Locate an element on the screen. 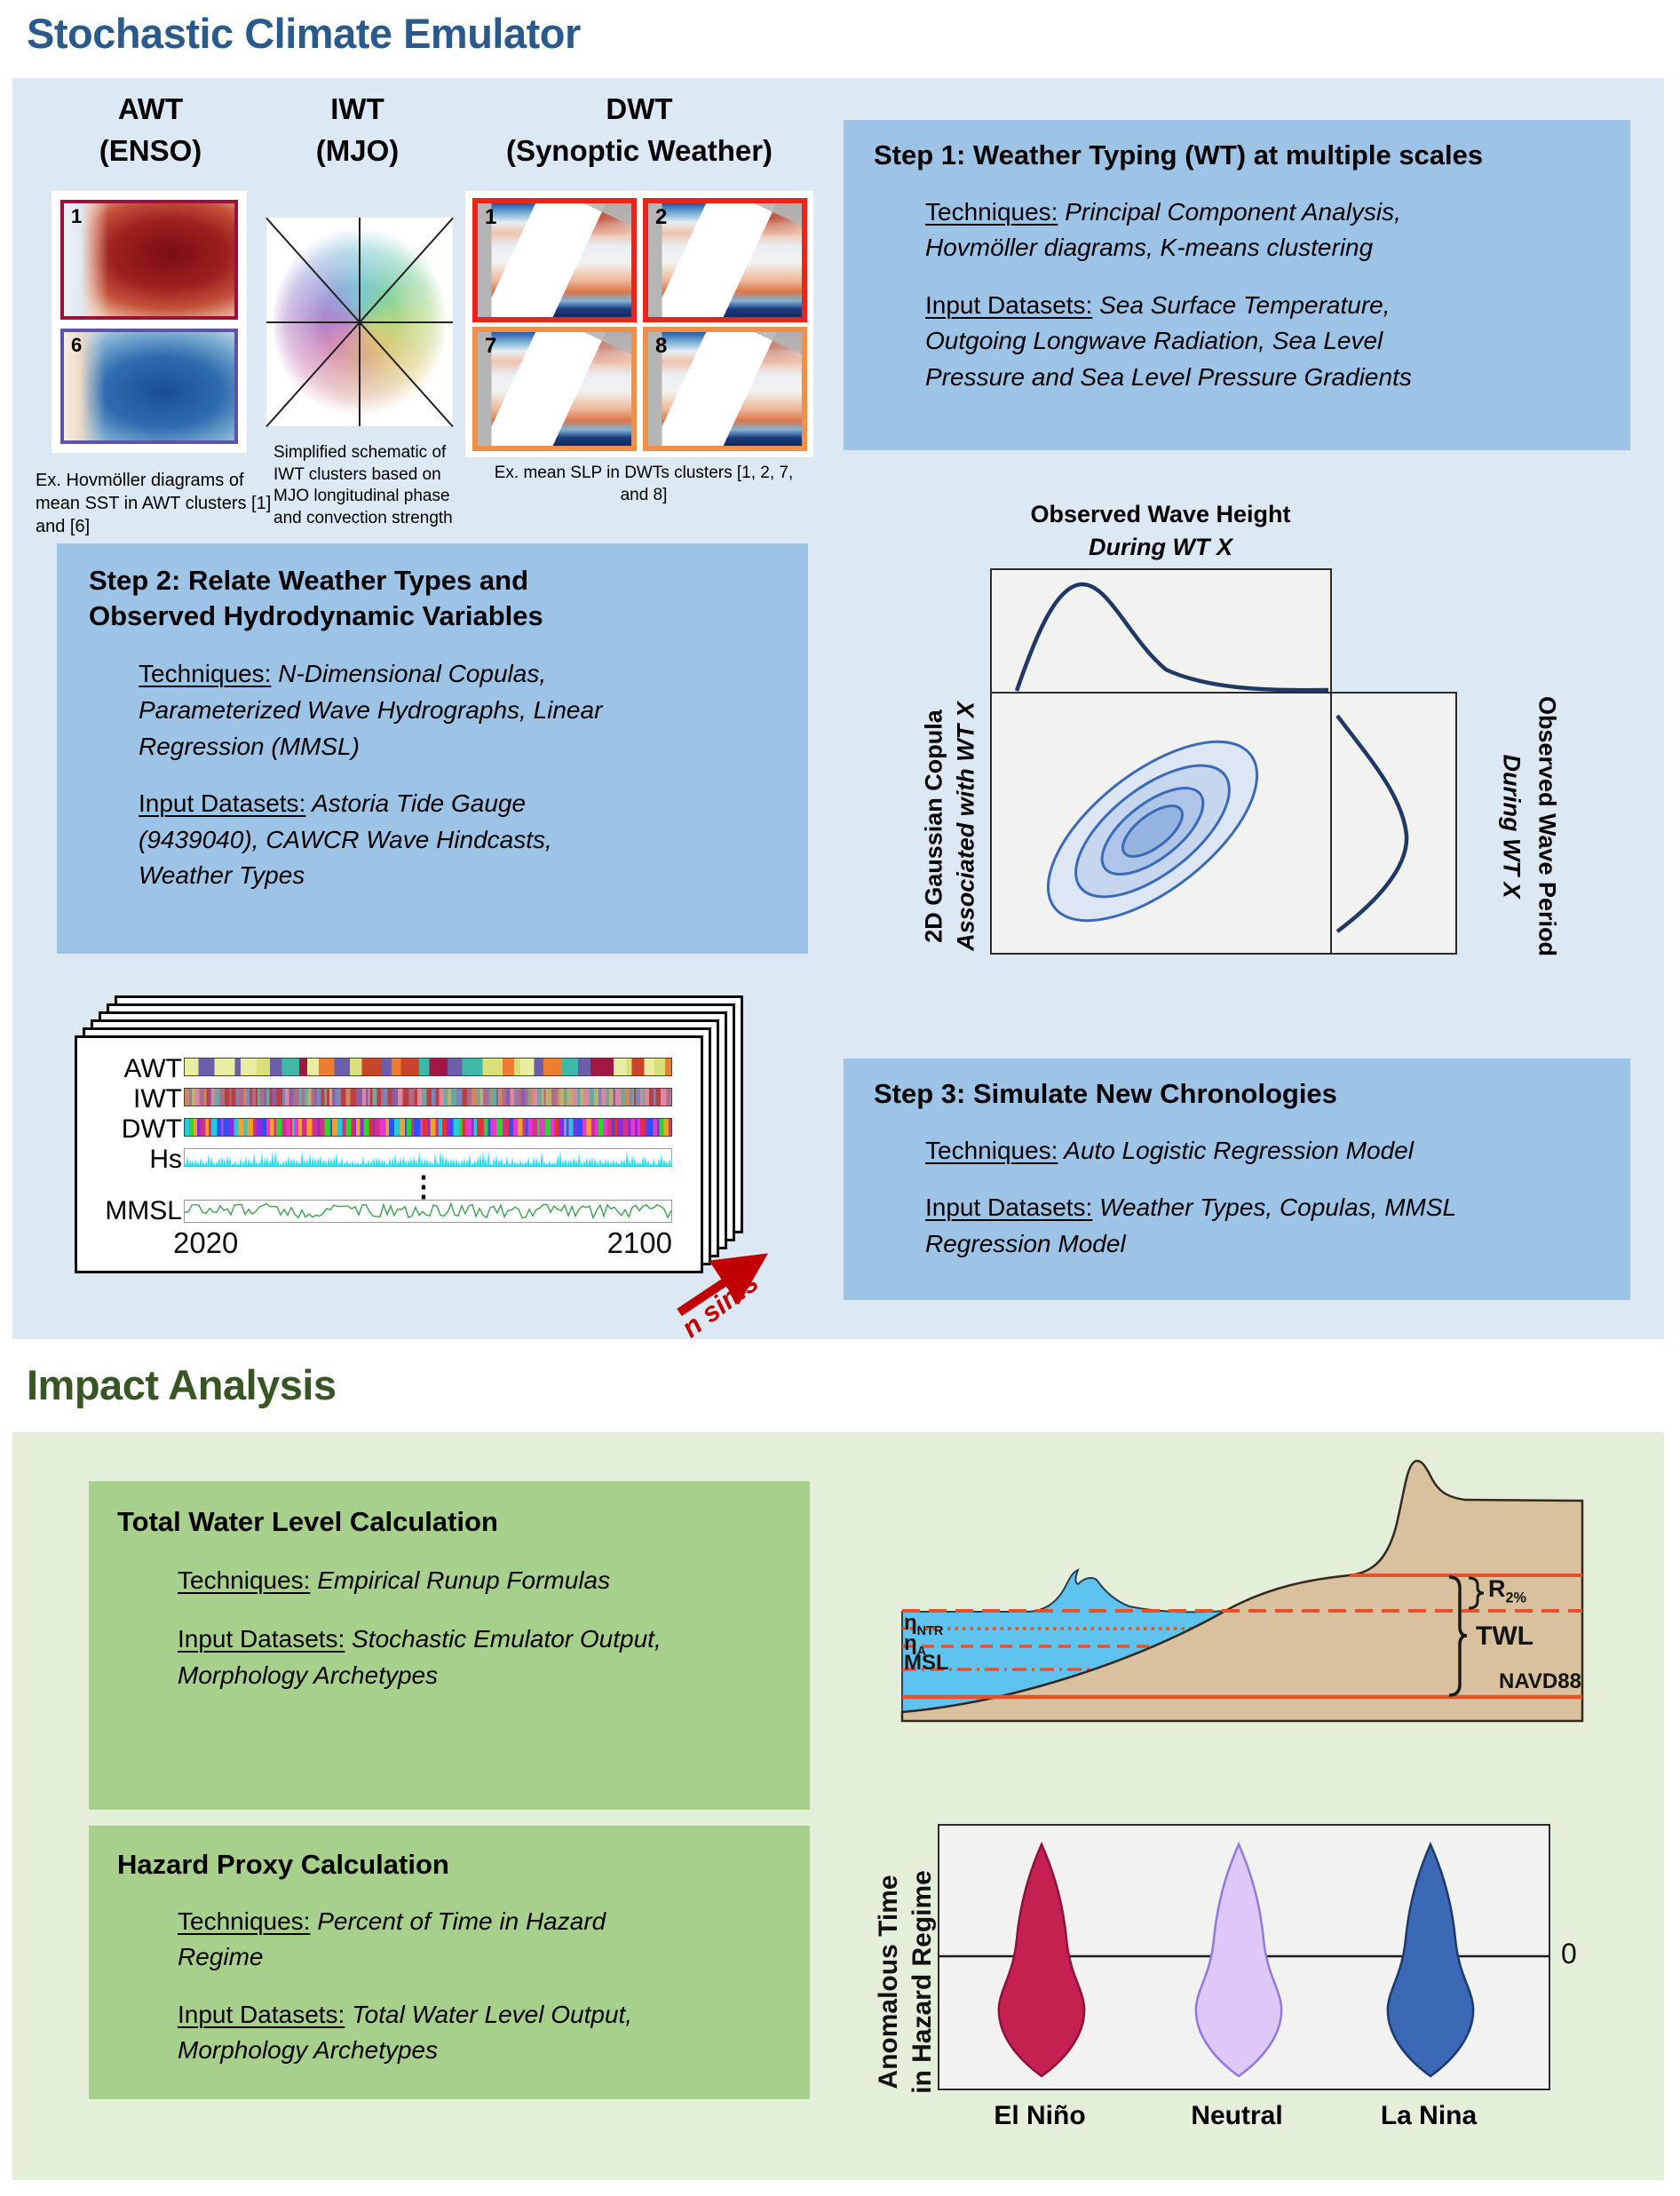 Image resolution: width=1680 pixels, height=2196 pixels. wave-period-pdf-curve is located at coordinates (1372, 823).